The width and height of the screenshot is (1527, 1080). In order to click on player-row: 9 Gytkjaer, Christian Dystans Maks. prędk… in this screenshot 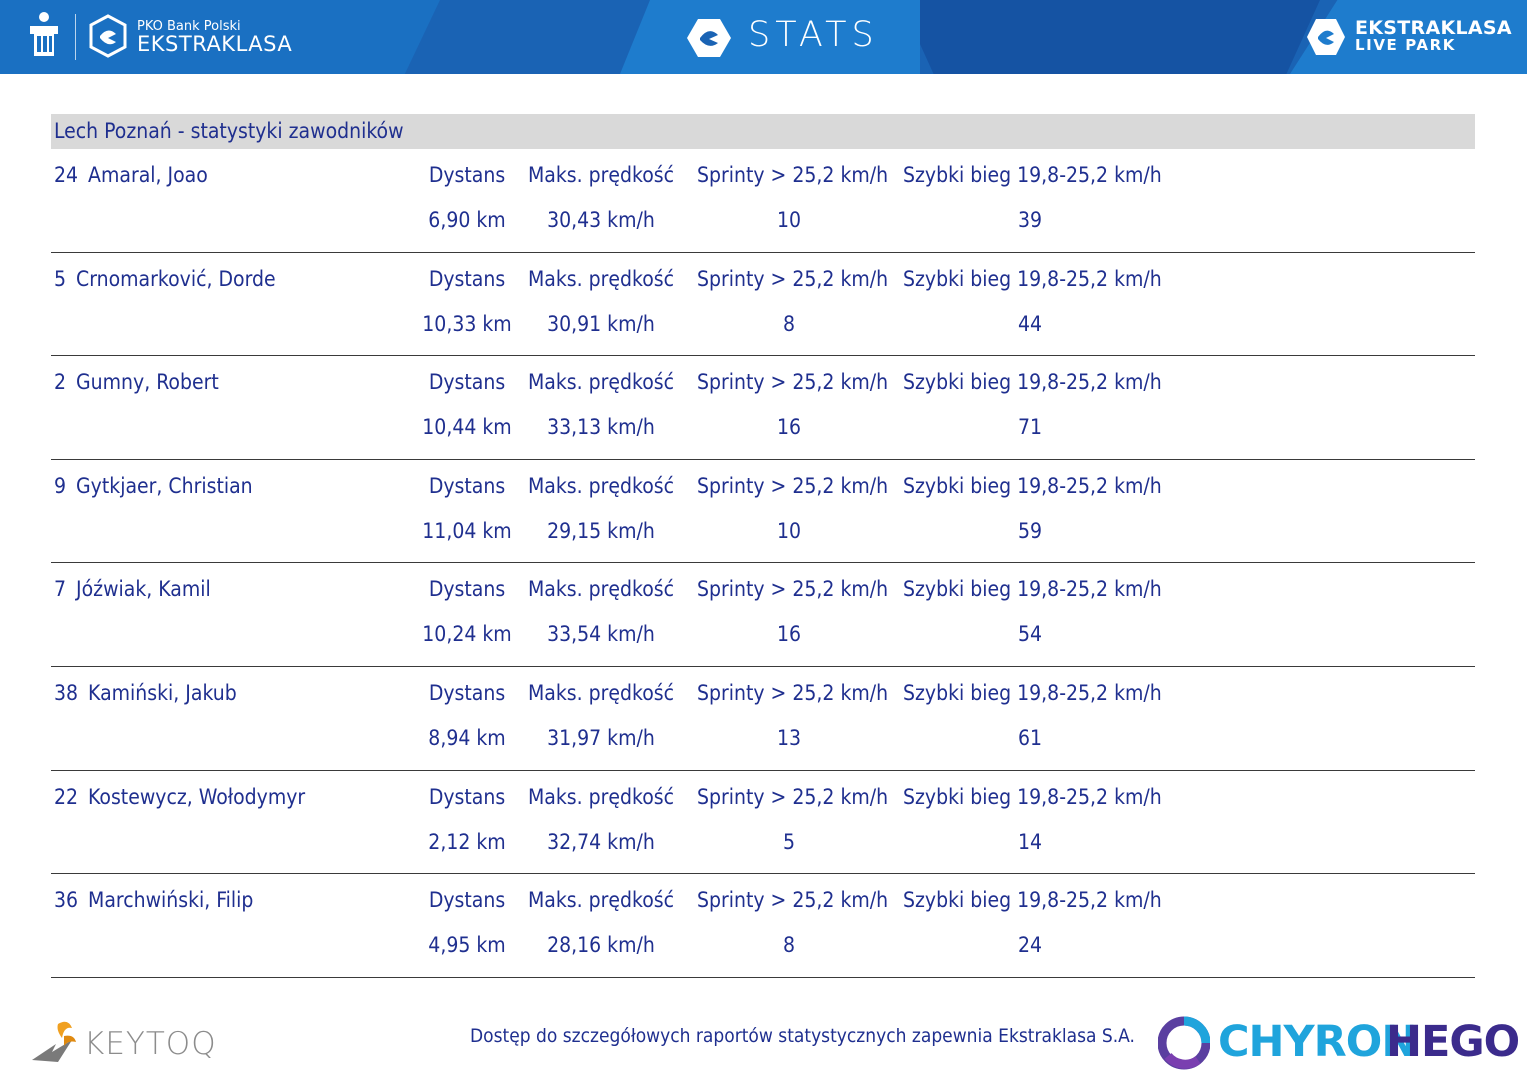, I will do `click(763, 512)`.